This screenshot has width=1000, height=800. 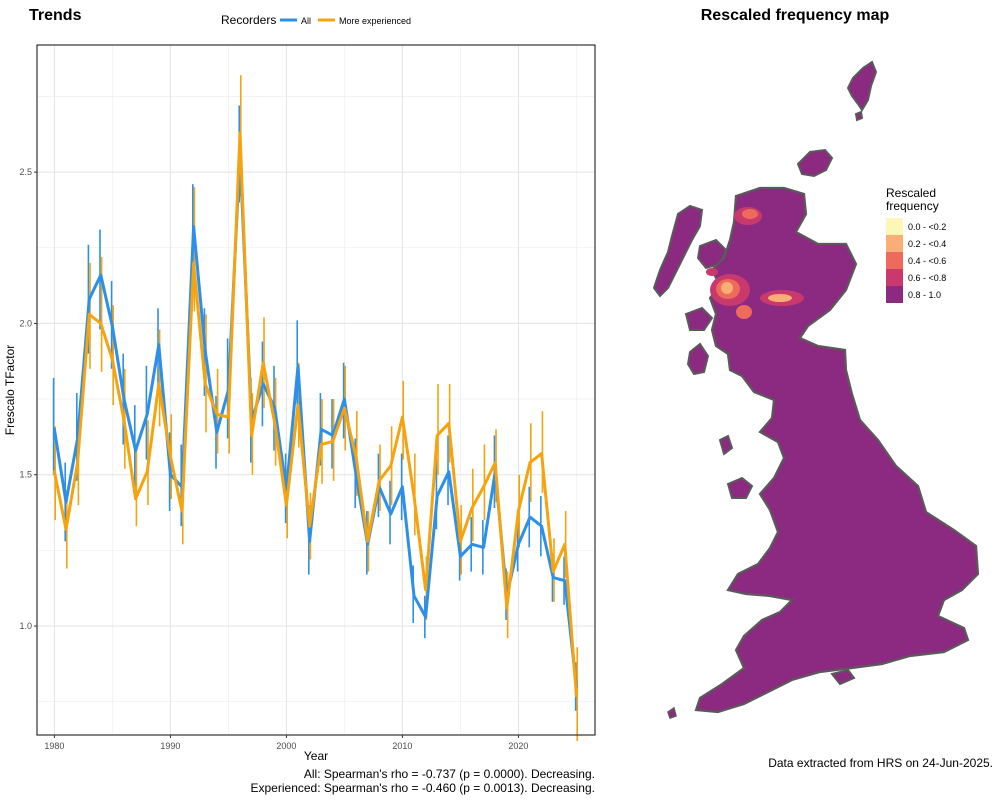 What do you see at coordinates (25, 323) in the screenshot?
I see `y-tick-label: 2.0` at bounding box center [25, 323].